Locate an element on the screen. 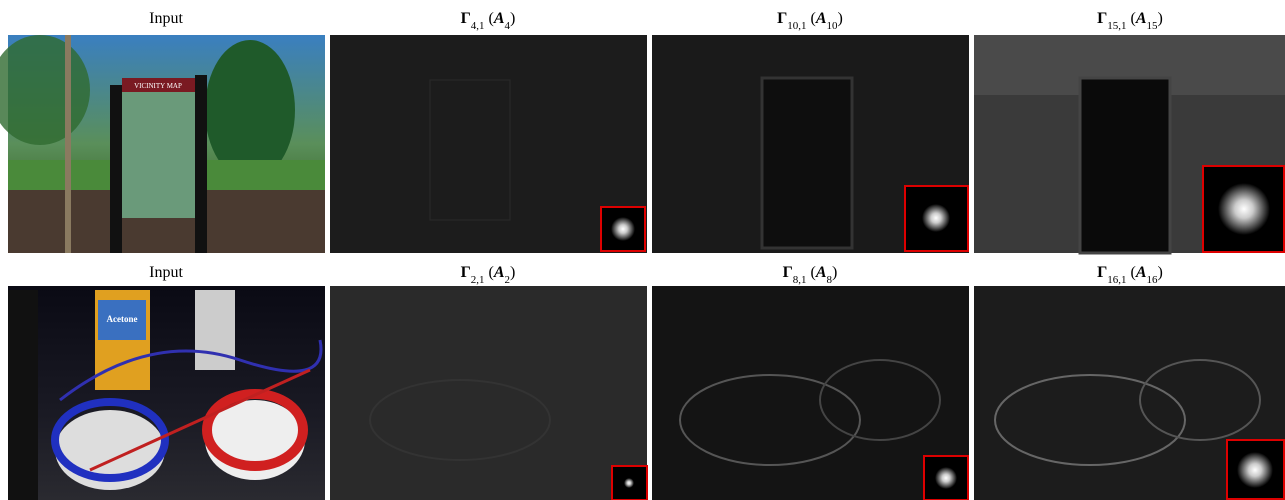 This screenshot has height=500, width=1285. input-image: Acetone is located at coordinates (166, 393).